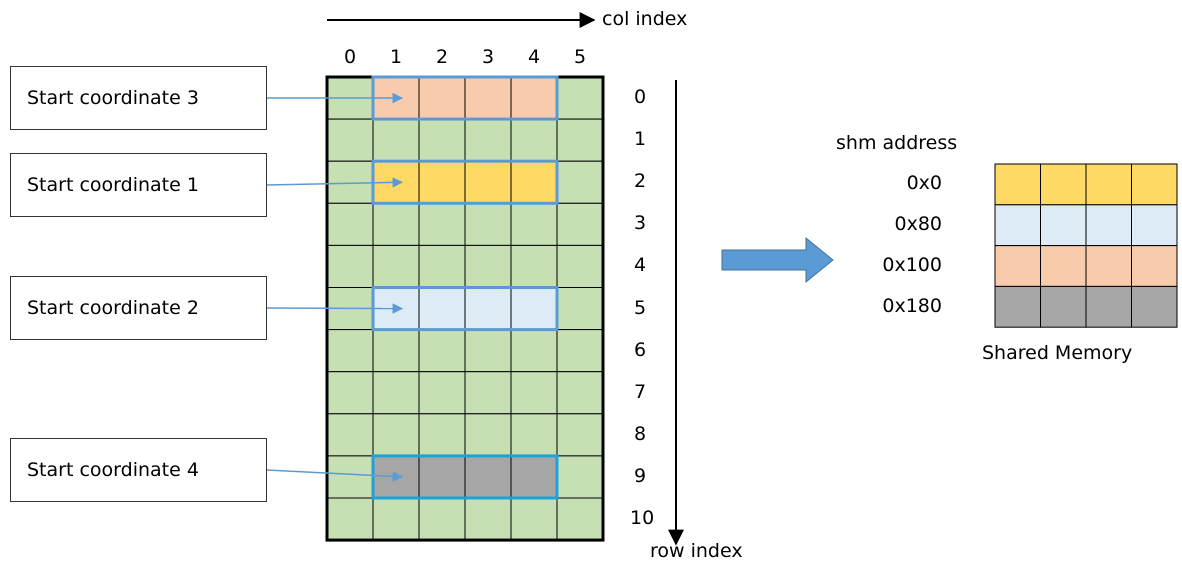  What do you see at coordinates (897, 143) in the screenshot?
I see `shm-address-header: shm address` at bounding box center [897, 143].